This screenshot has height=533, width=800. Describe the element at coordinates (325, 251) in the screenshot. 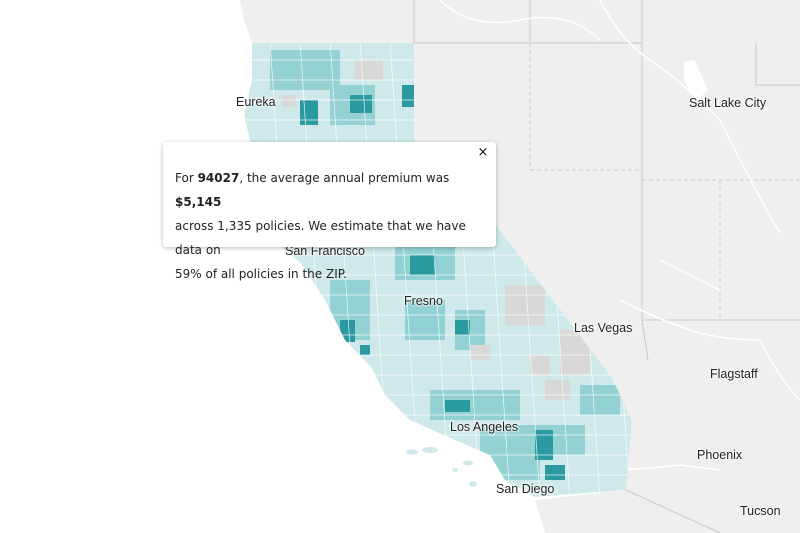

I see `city-label-san-francisco: San Francisco` at that location.